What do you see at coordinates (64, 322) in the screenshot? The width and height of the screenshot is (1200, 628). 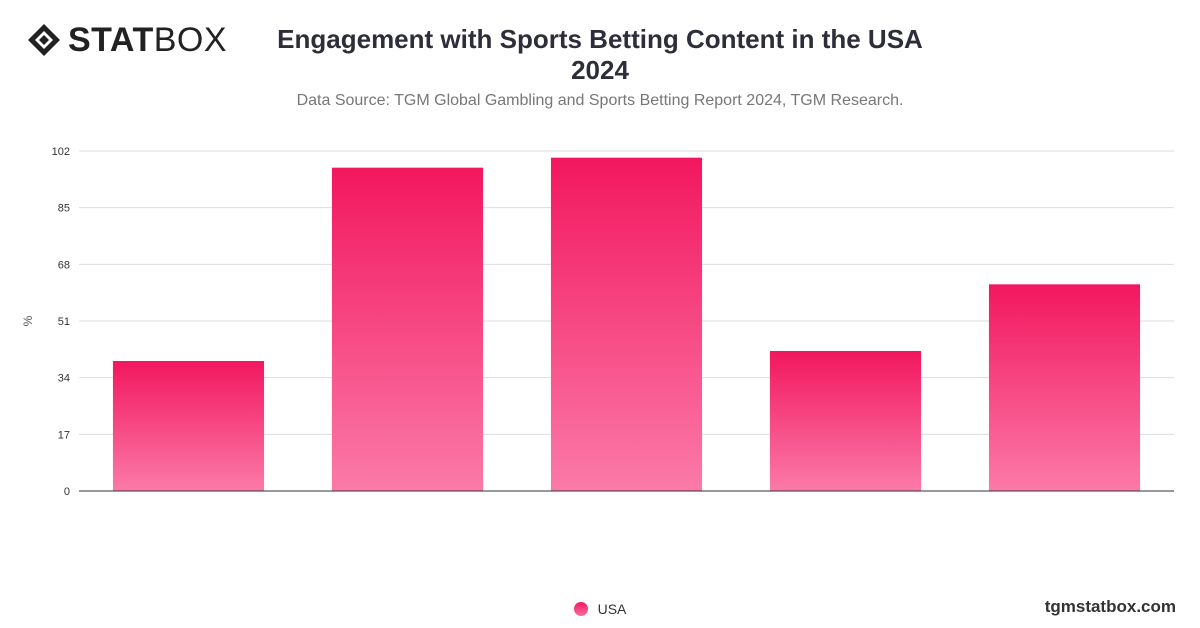 I see `y-tick-label-51: 51` at bounding box center [64, 322].